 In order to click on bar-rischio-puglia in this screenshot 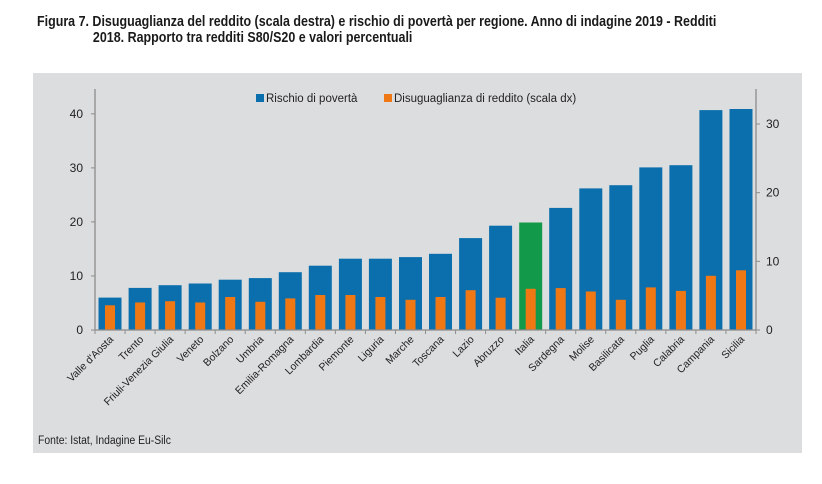, I will do `click(651, 248)`.